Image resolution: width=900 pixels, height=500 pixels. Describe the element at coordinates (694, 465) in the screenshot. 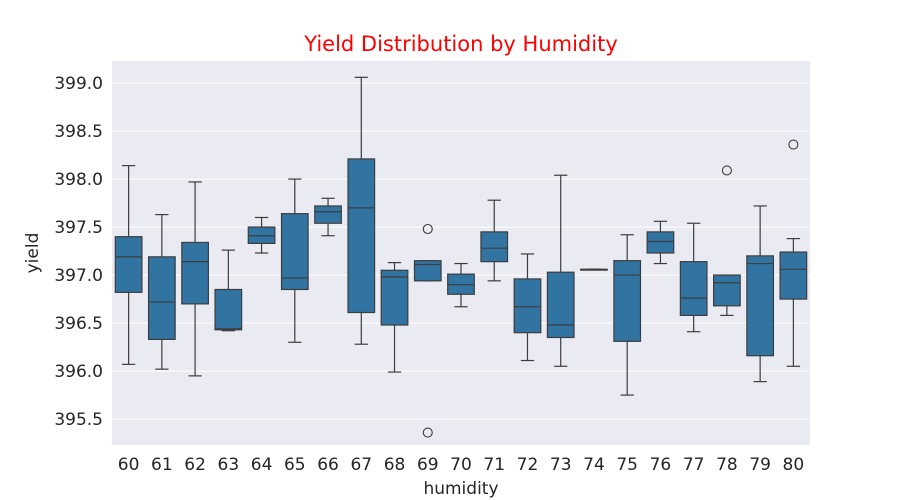

I see `x-tick-label: 77` at that location.